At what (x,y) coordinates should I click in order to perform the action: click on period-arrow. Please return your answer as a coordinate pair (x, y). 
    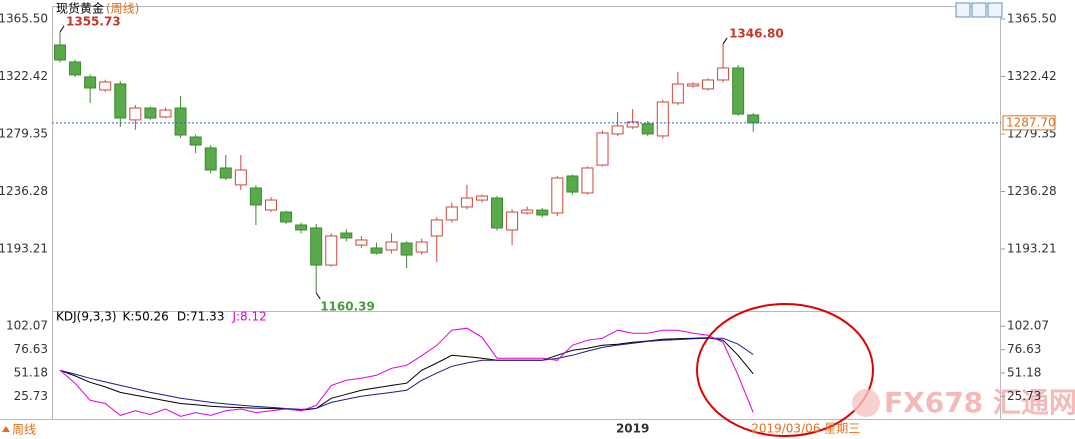
    Looking at the image, I should click on (6, 429).